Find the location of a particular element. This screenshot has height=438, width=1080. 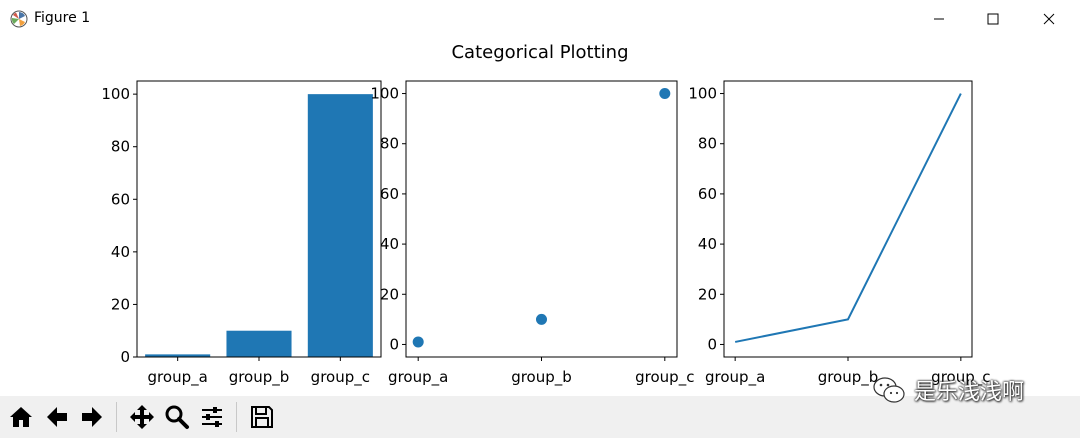

configure-subplots-button is located at coordinates (212, 417).